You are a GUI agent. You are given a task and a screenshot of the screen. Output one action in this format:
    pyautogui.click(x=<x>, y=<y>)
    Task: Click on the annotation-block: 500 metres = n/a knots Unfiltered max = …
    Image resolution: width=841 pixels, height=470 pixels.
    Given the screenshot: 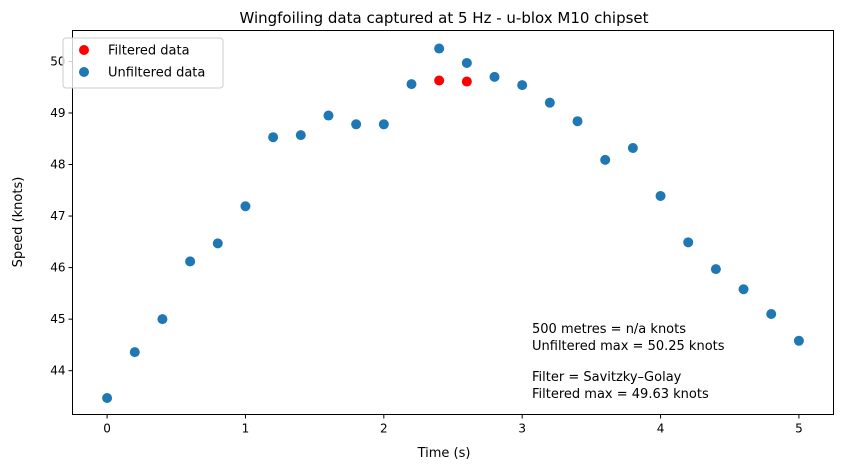 What is the action you would take?
    pyautogui.click(x=628, y=362)
    